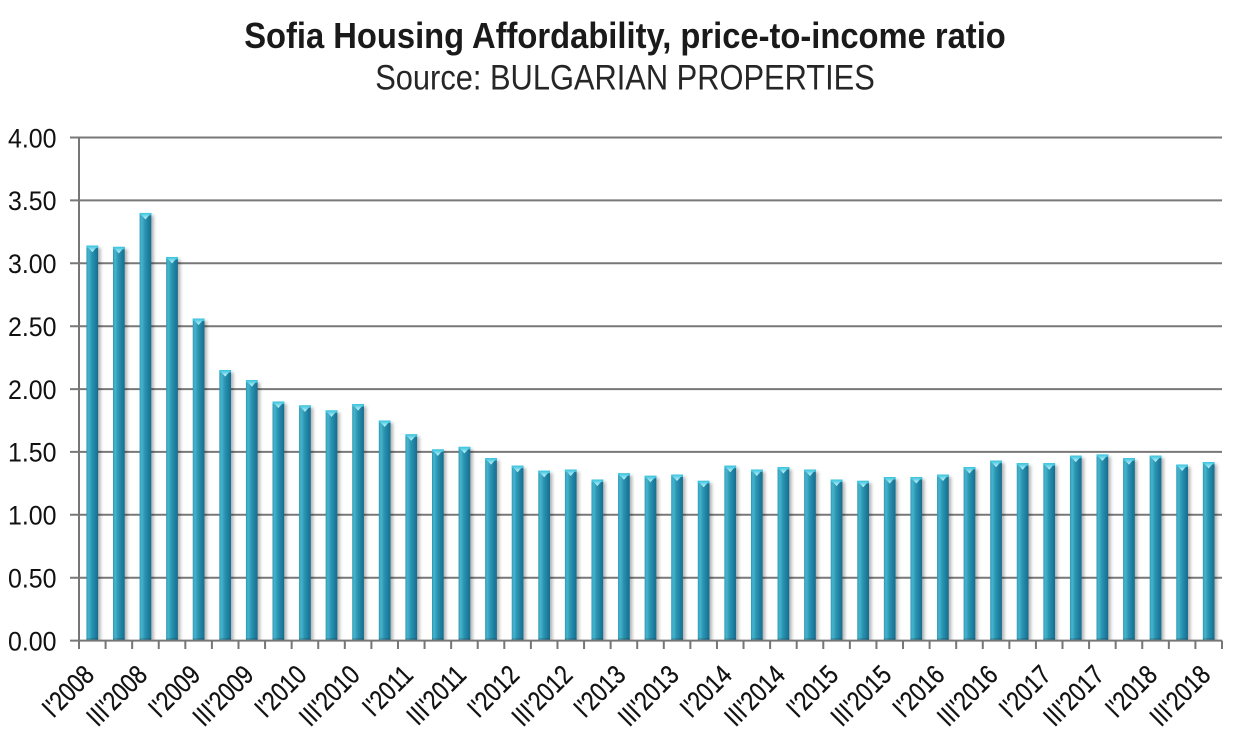  I want to click on svg-text: Source: BULGARIAN PROPERTIES, so click(625, 77).